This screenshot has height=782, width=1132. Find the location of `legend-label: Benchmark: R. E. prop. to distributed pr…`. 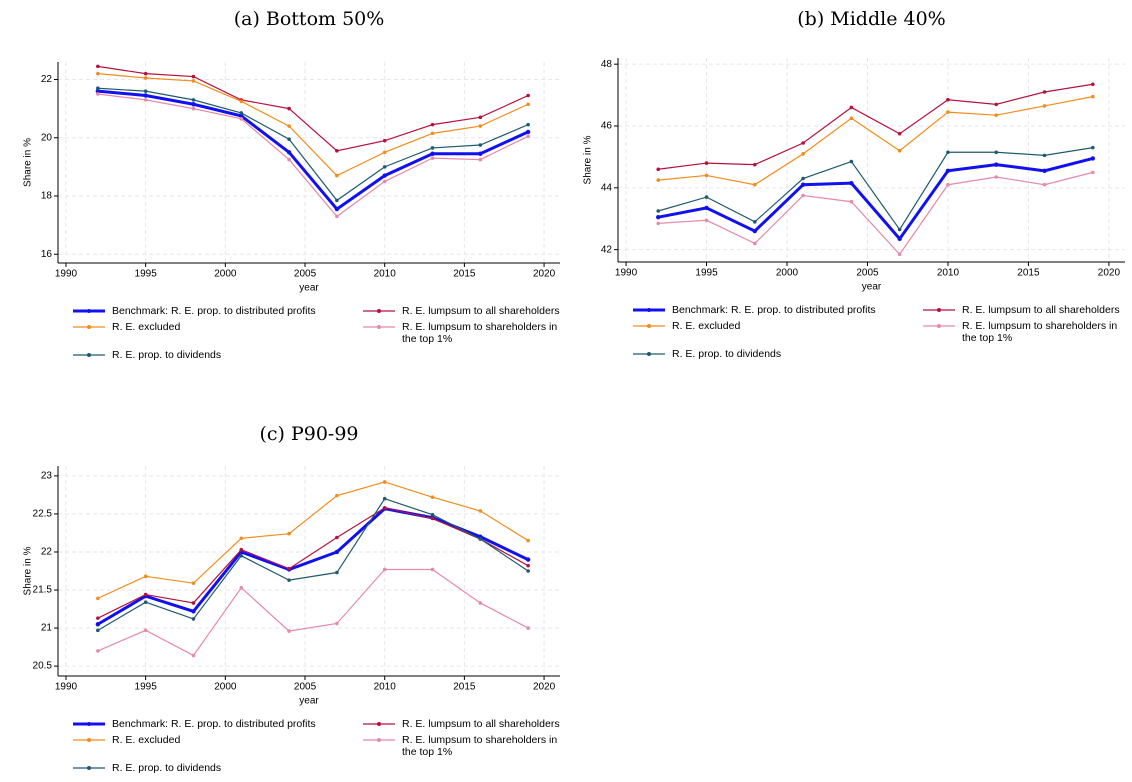

legend-label: Benchmark: R. E. prop. to distributed pr… is located at coordinates (214, 724).